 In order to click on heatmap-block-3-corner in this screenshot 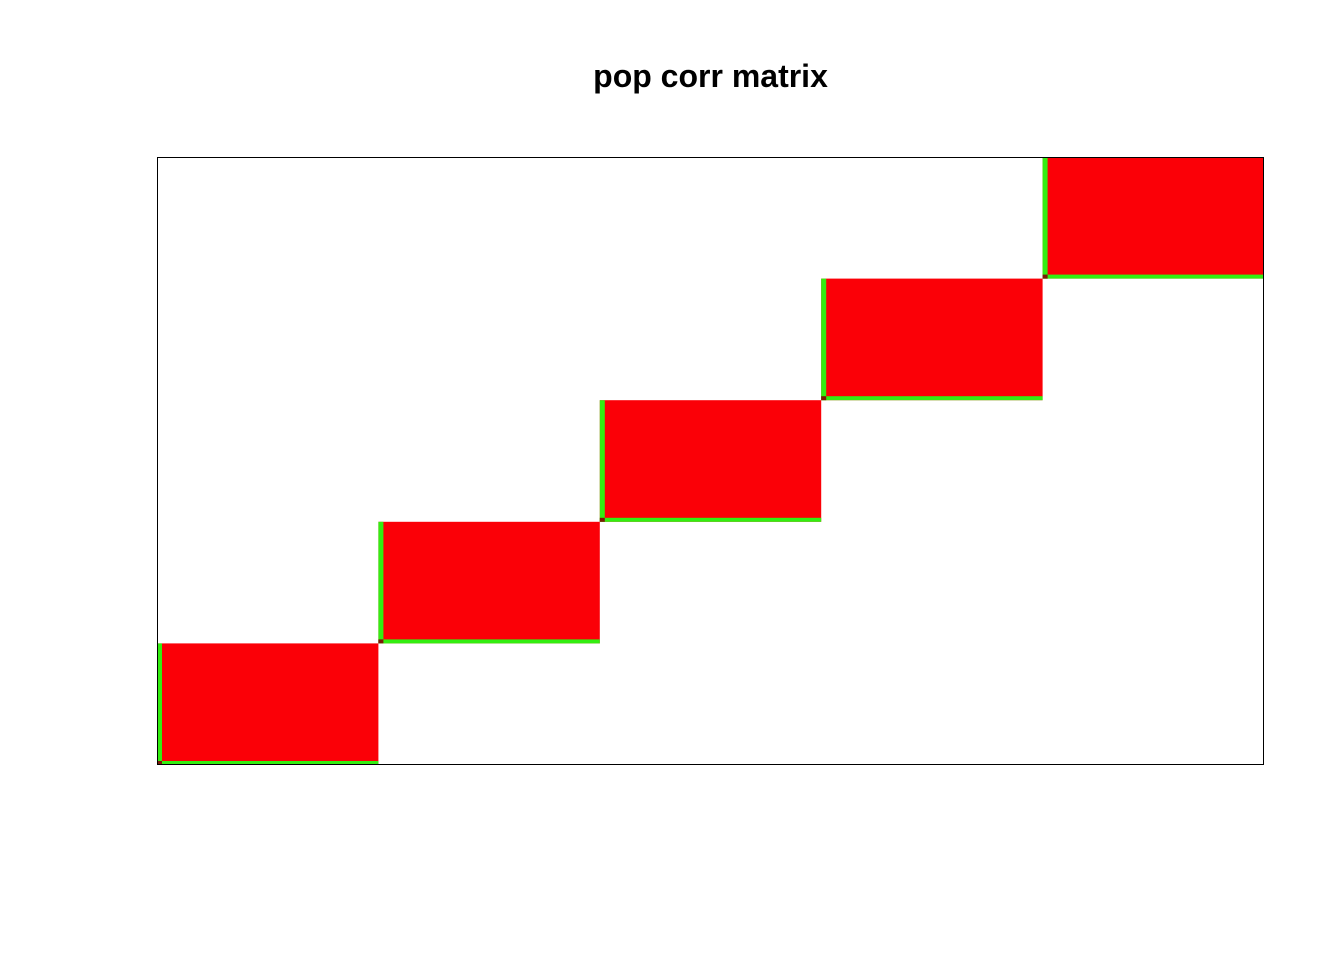, I will do `click(602, 519)`.